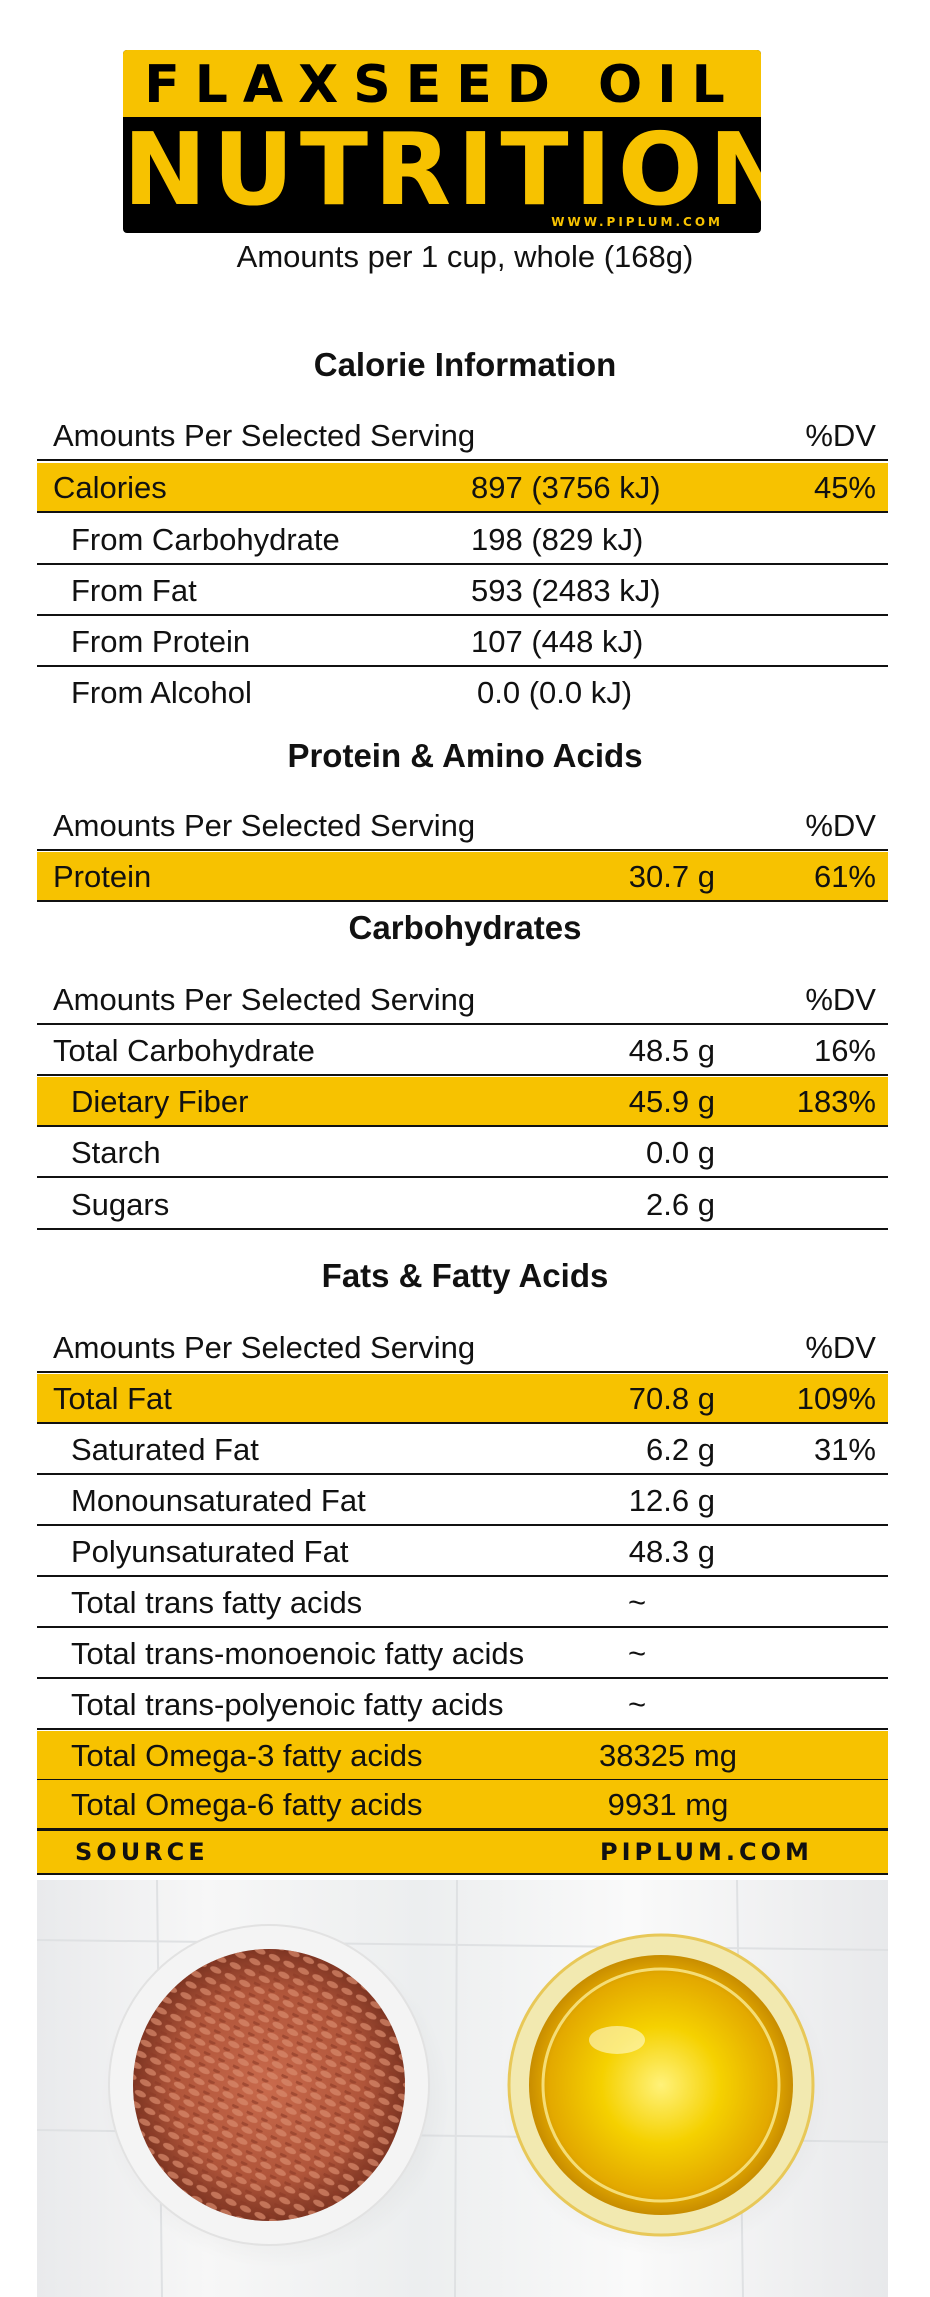 This screenshot has height=2297, width=930. What do you see at coordinates (668, 1755) in the screenshot?
I see `row-value: 38325 mg` at bounding box center [668, 1755].